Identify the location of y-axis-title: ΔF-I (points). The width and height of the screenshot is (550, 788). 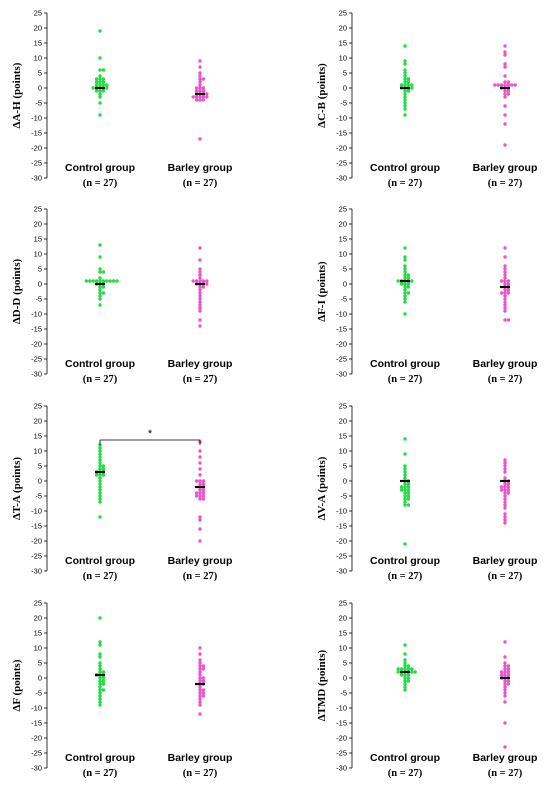
(322, 291).